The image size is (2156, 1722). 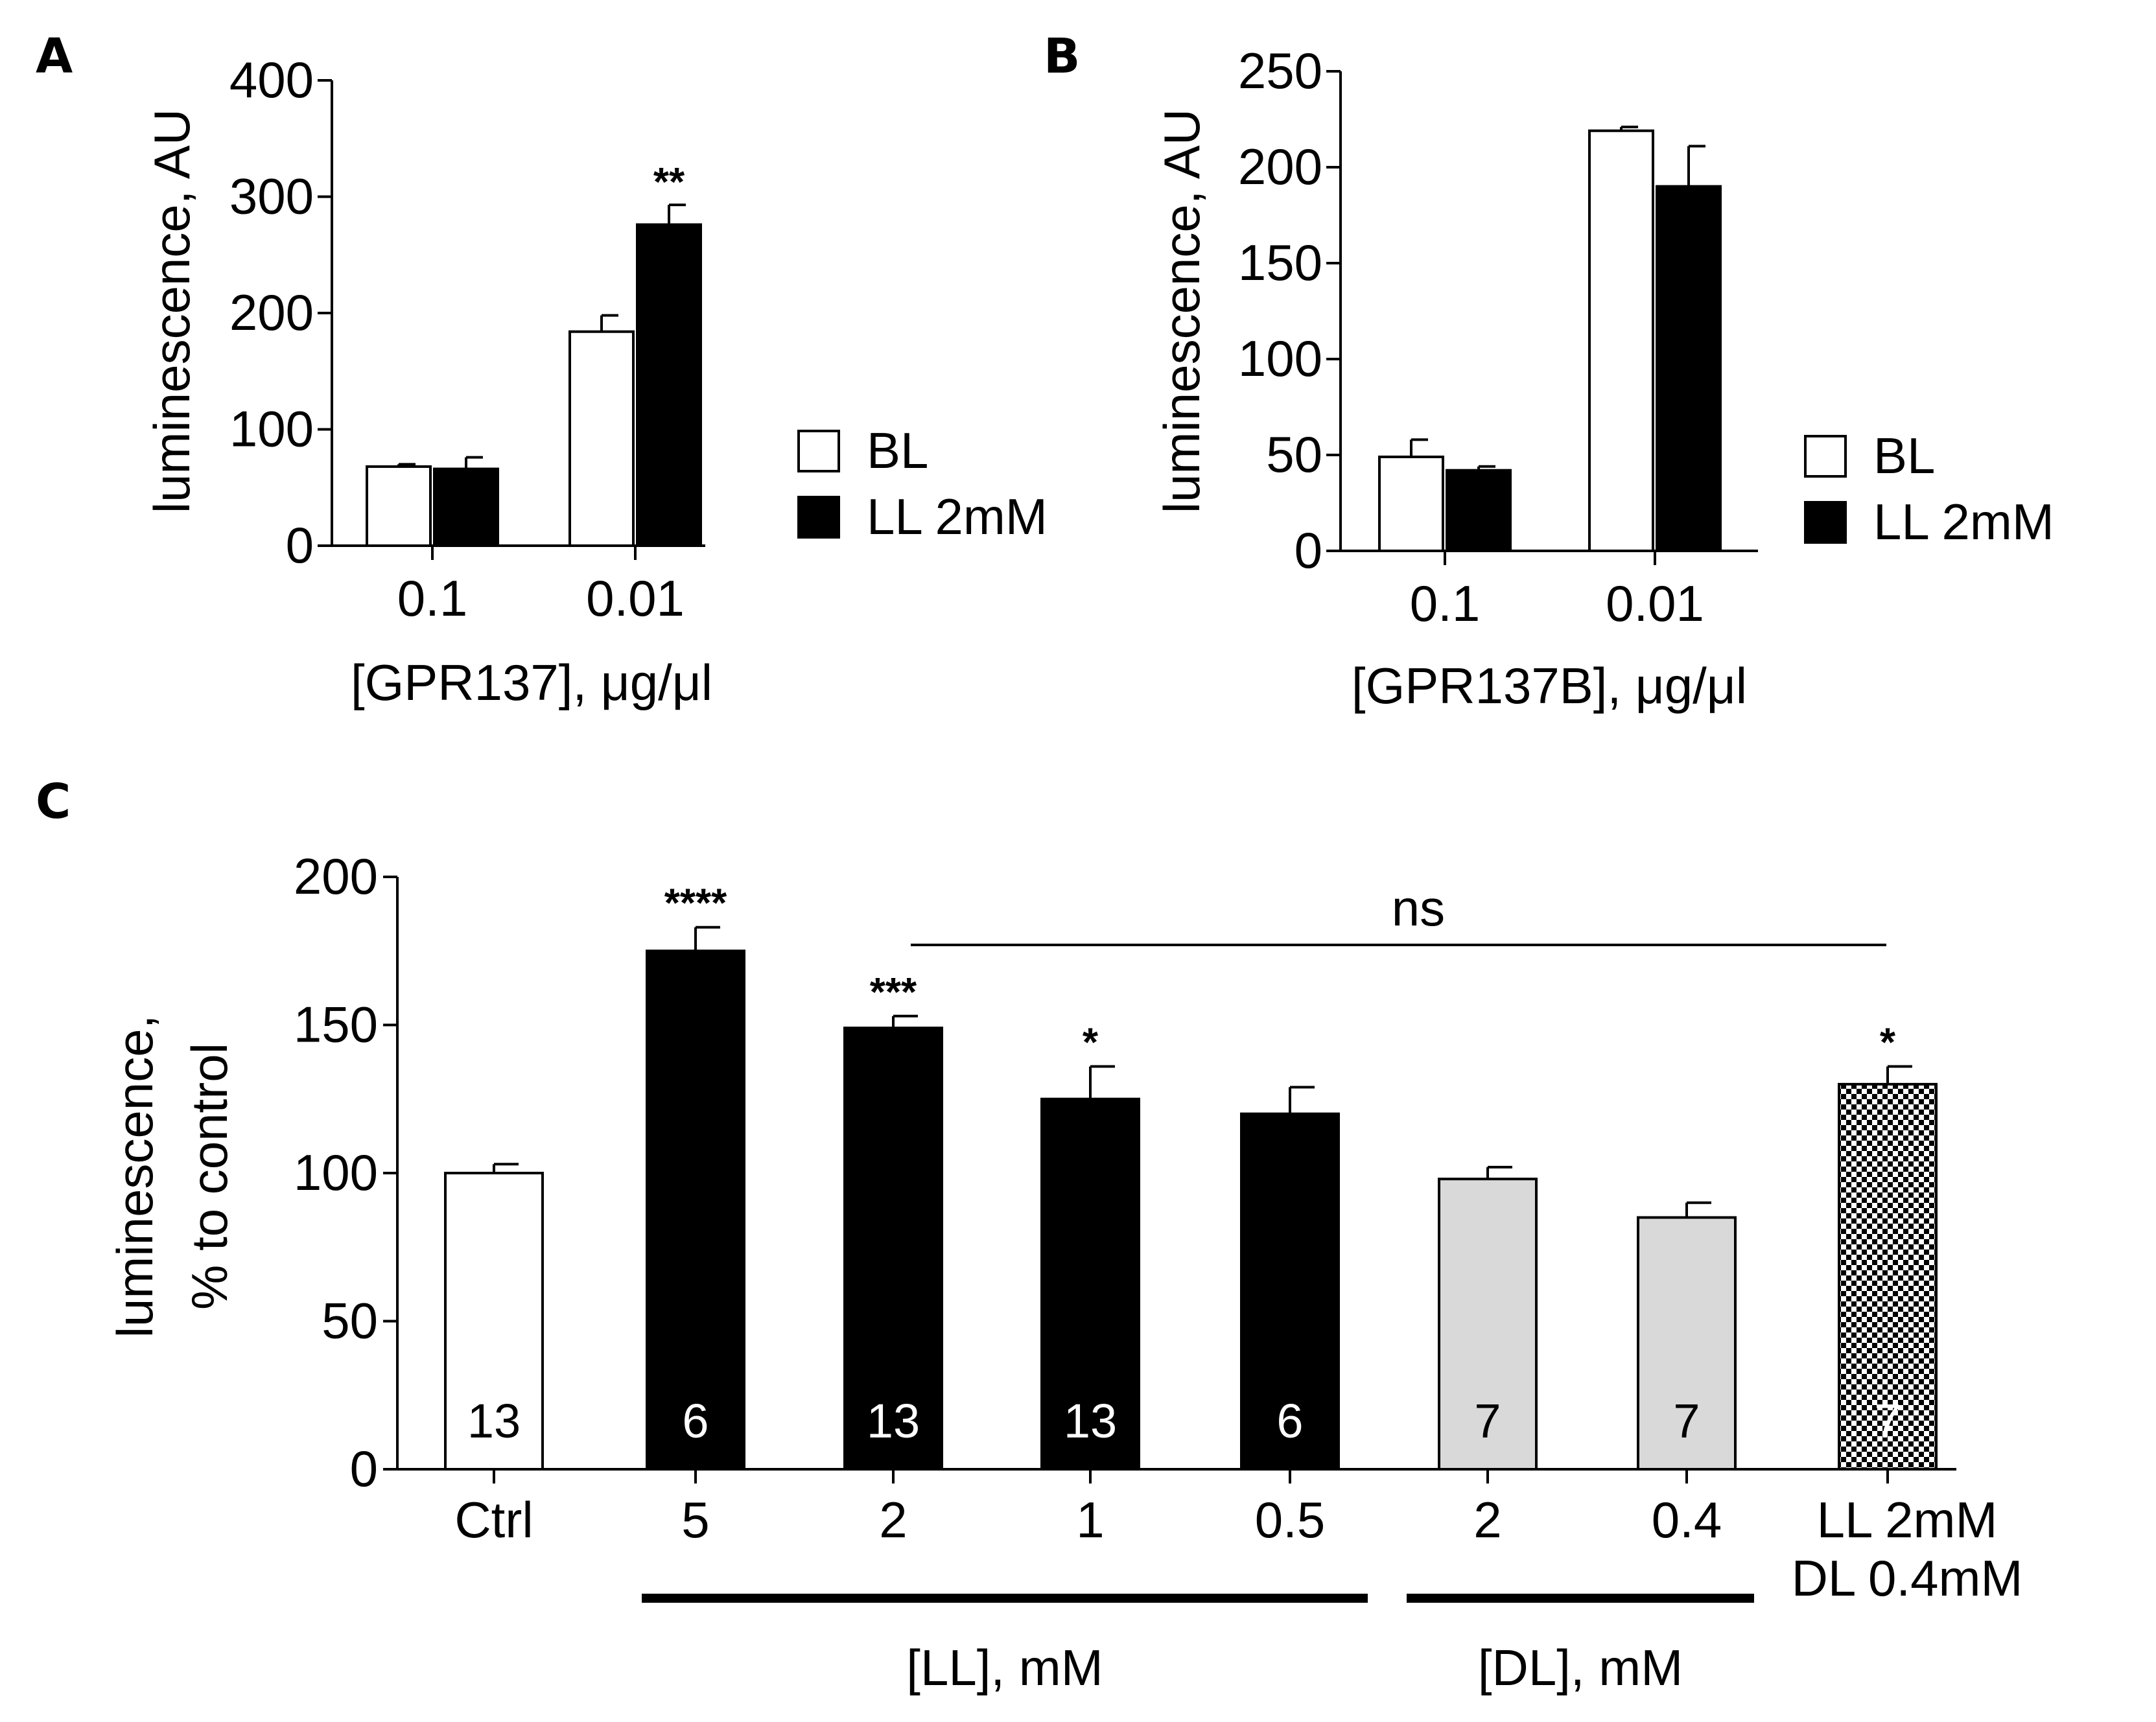 I want to click on panel-c-ytick-label: 100, so click(x=336, y=1172).